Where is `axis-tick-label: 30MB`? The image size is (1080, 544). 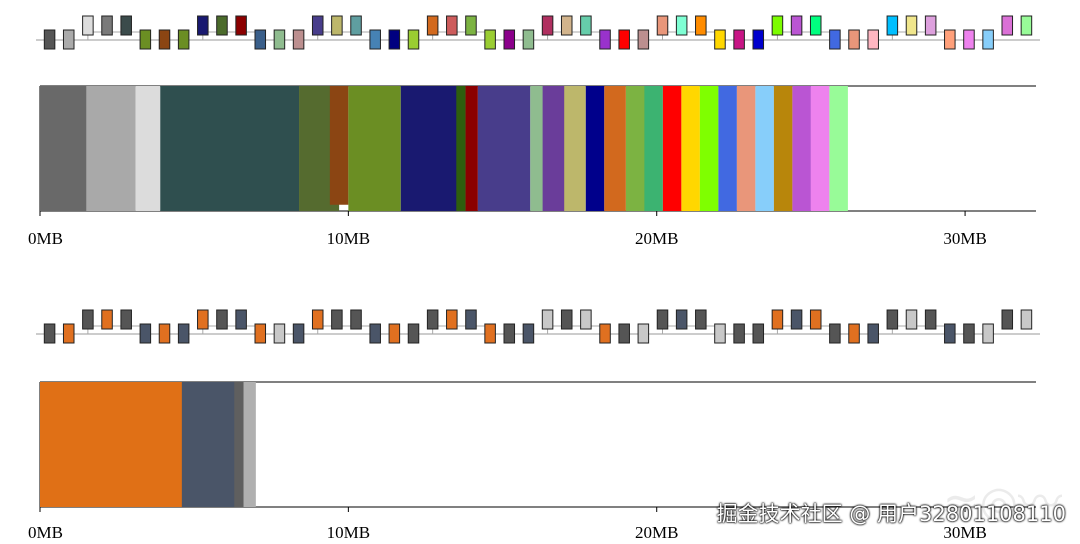 axis-tick-label: 30MB is located at coordinates (964, 238).